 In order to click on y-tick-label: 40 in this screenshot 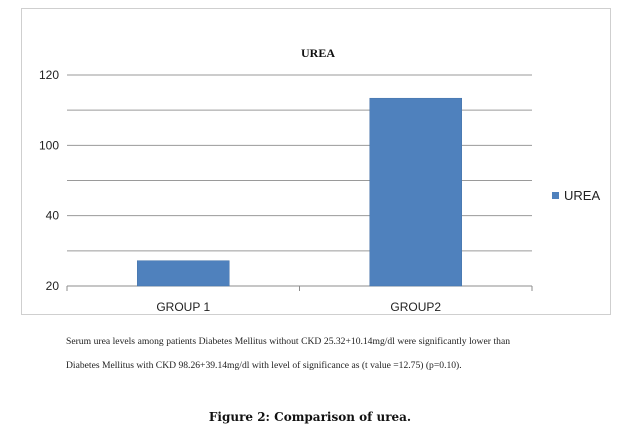, I will do `click(53, 216)`.